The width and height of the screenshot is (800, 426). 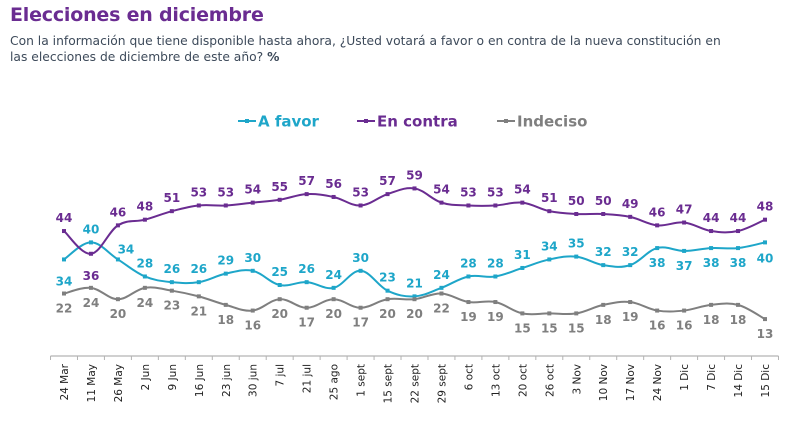 What do you see at coordinates (684, 266) in the screenshot?
I see `data-label-a-favor: 37` at bounding box center [684, 266].